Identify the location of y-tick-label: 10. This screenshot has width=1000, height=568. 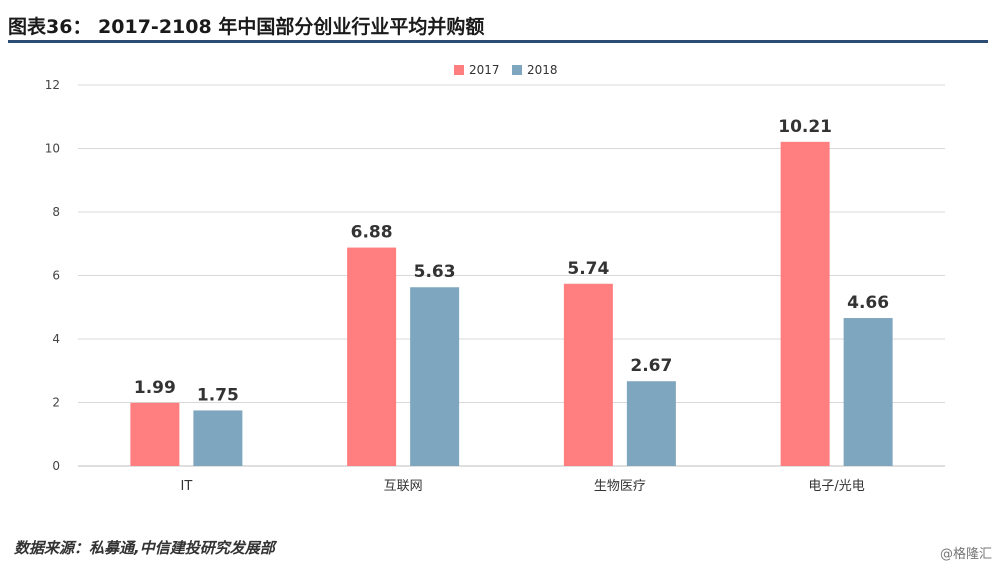
(52, 149).